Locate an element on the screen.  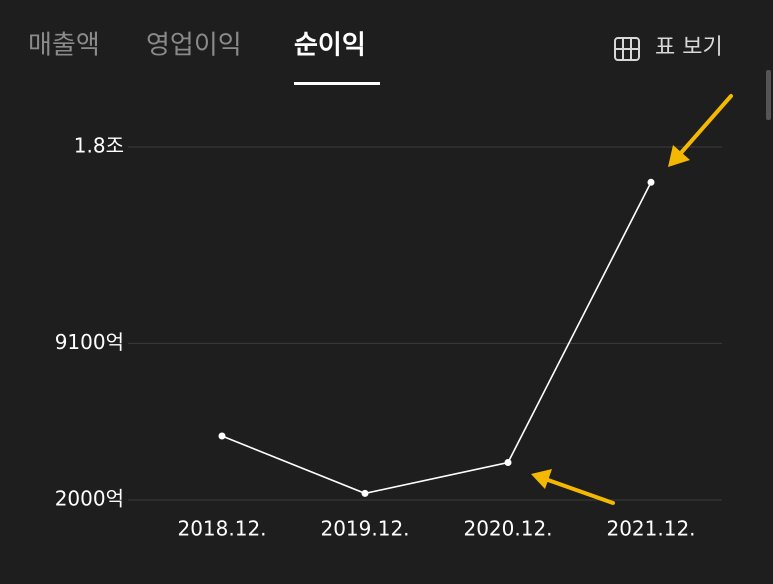
x-tick-label: 2018.12. is located at coordinates (221, 529).